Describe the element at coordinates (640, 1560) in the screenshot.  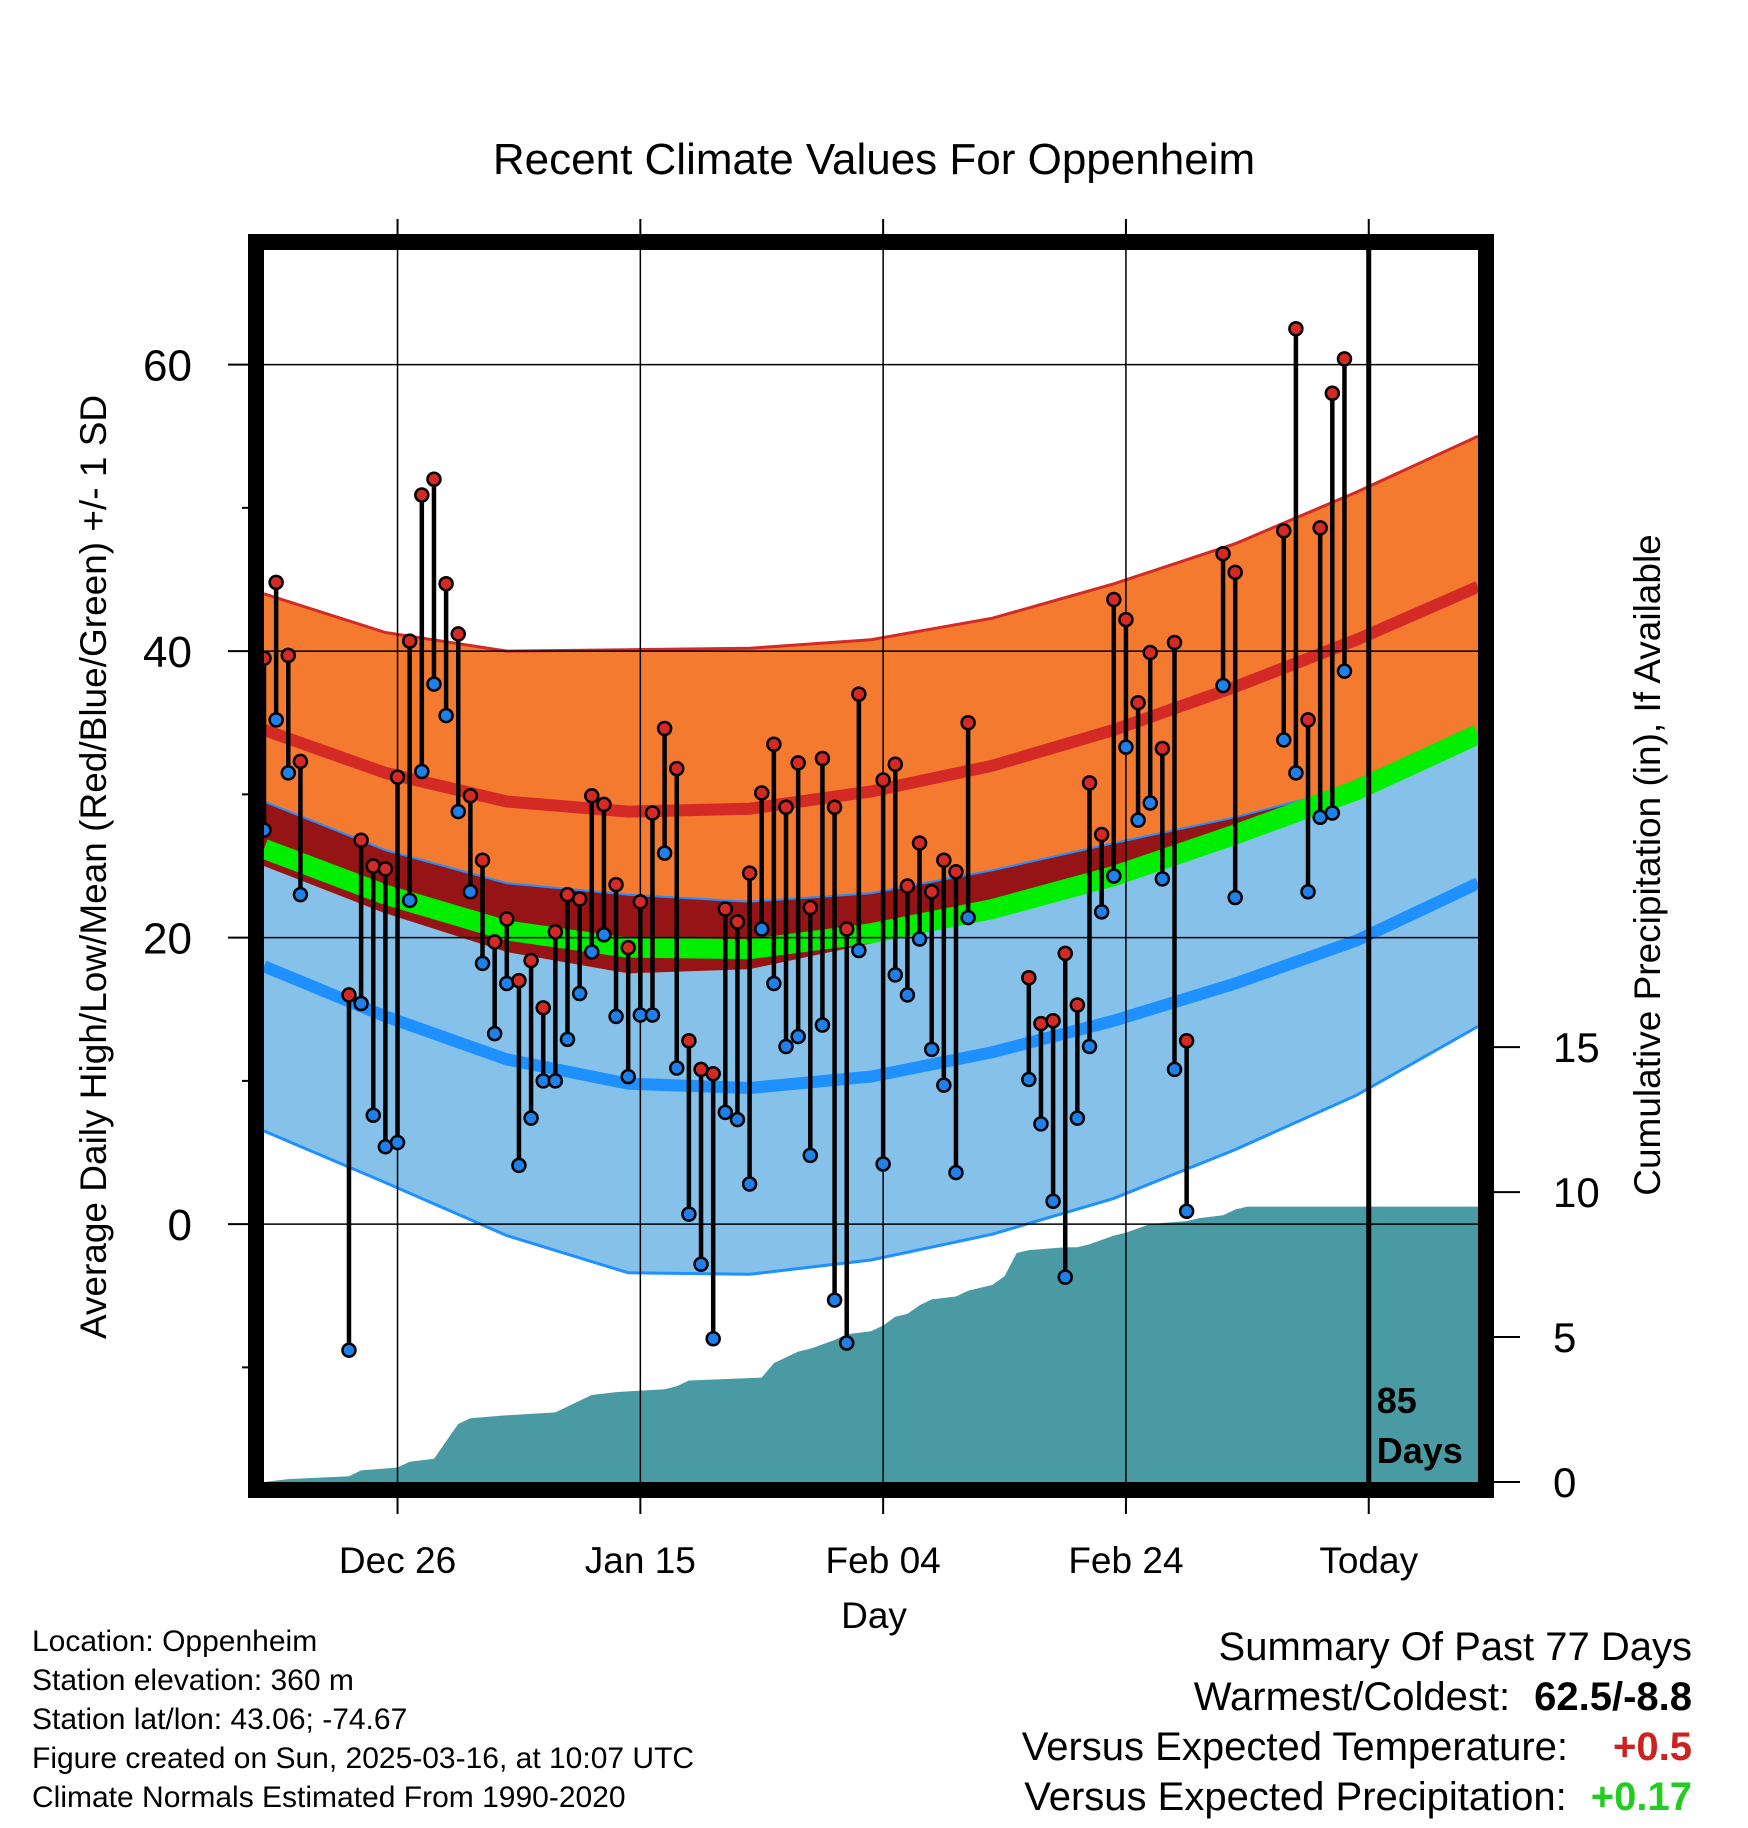
I see `x-tick-label: Jan 15` at that location.